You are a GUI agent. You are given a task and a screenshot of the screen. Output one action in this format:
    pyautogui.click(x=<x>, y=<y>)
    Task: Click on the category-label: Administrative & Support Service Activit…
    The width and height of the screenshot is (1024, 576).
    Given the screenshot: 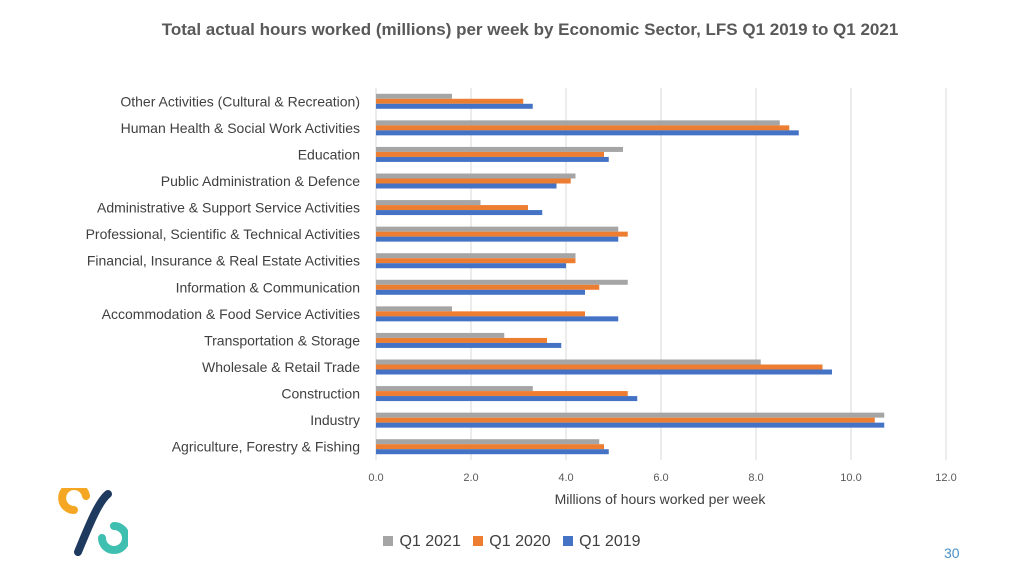 What is the action you would take?
    pyautogui.click(x=228, y=208)
    